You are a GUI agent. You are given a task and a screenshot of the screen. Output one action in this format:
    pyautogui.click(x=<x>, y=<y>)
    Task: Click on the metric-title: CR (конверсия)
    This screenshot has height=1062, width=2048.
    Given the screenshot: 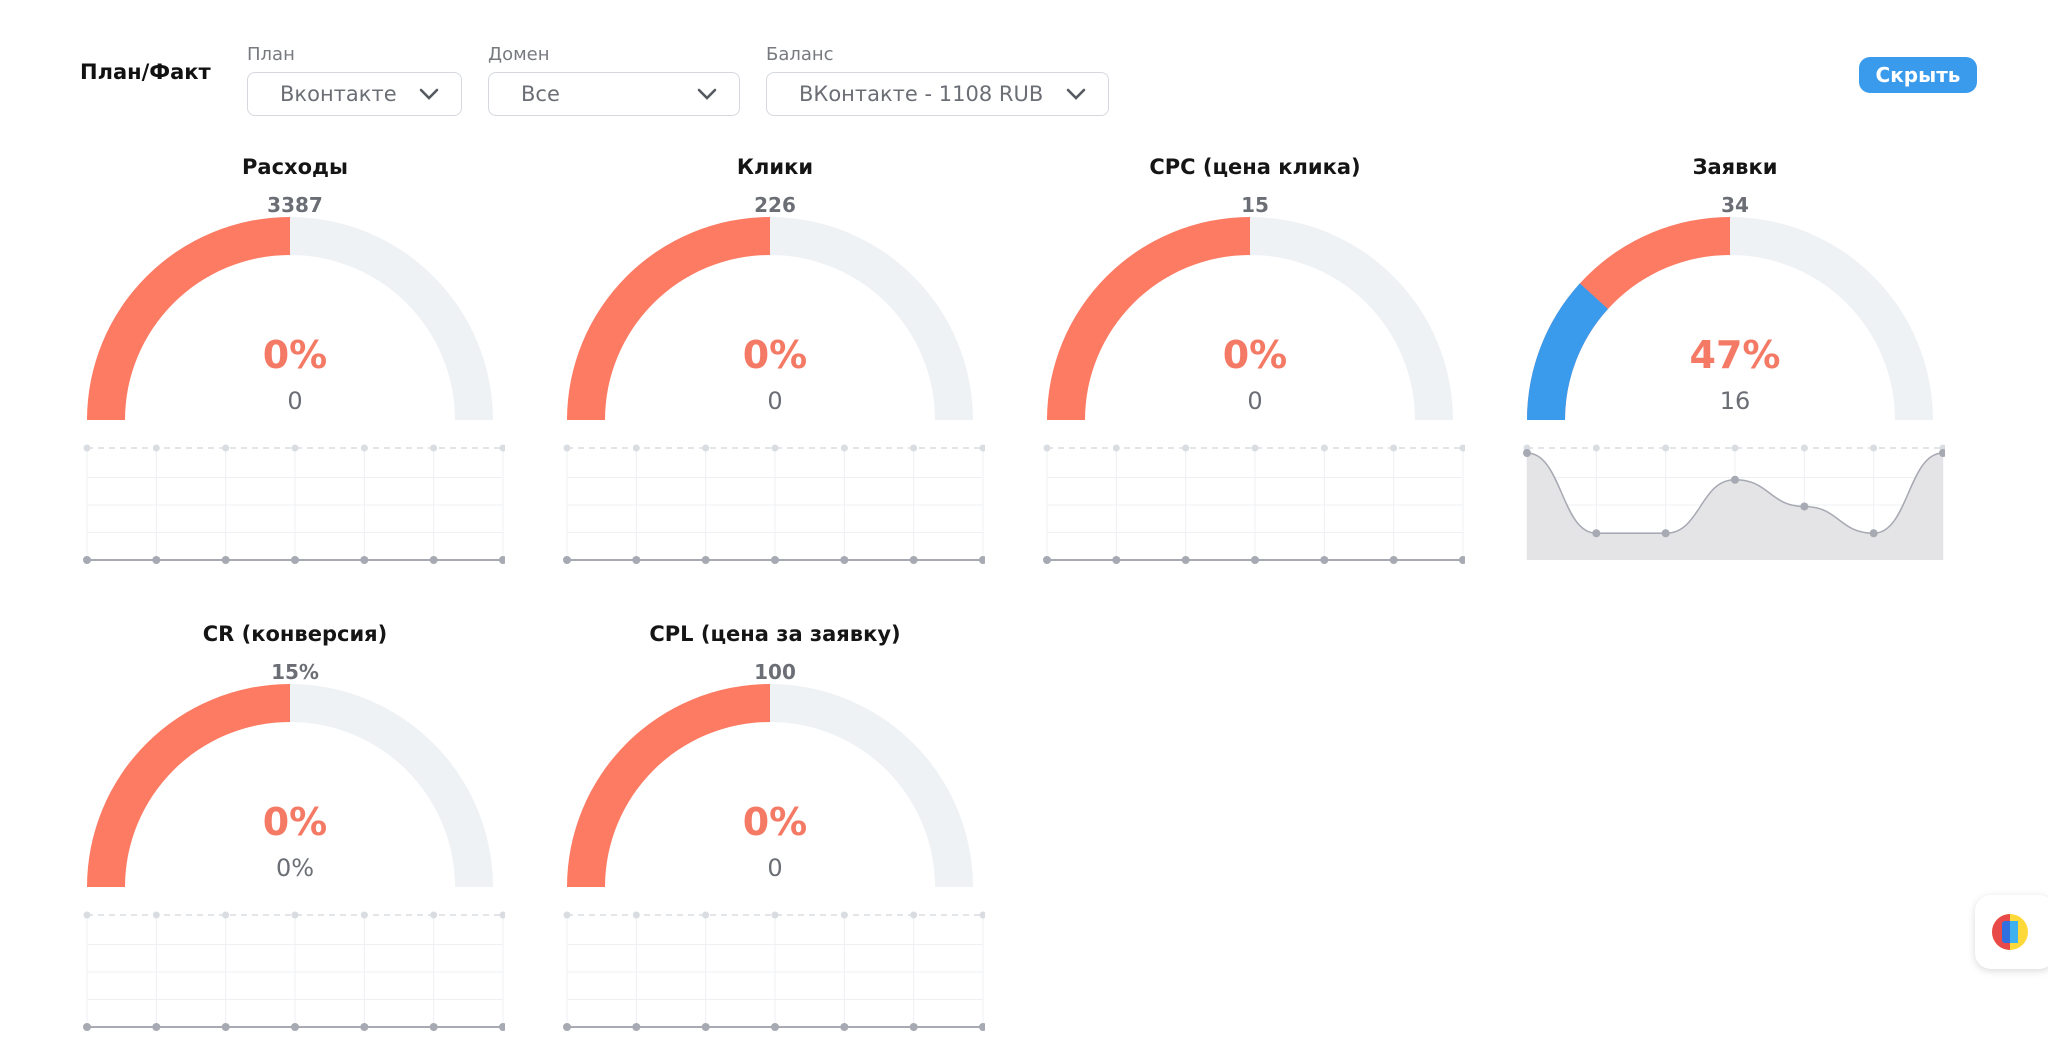 What is the action you would take?
    pyautogui.click(x=295, y=634)
    